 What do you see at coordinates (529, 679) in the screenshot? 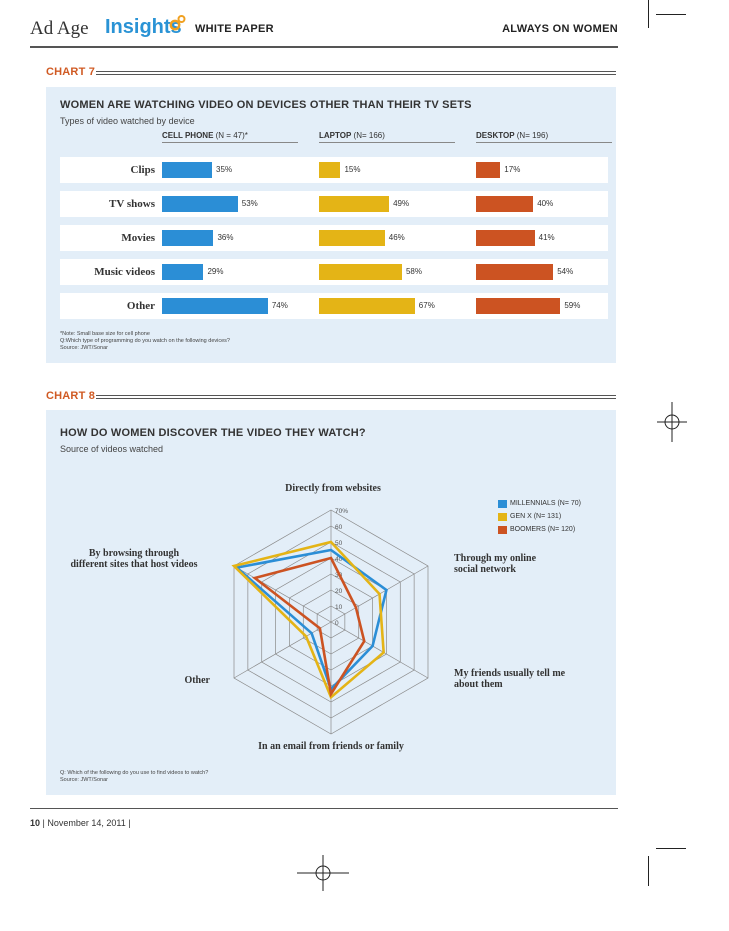
I see `radar-axis-label: My friends usually tell me about them` at bounding box center [529, 679].